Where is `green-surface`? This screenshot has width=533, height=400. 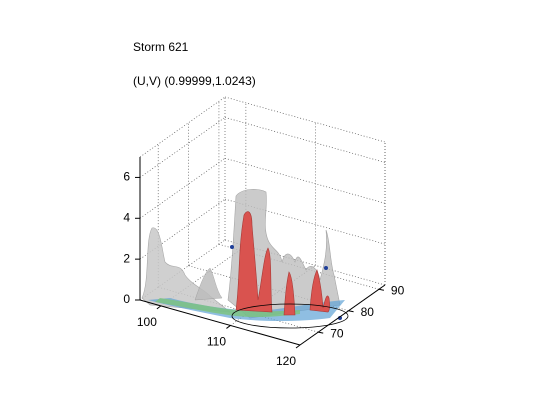
green-surface is located at coordinates (227, 308).